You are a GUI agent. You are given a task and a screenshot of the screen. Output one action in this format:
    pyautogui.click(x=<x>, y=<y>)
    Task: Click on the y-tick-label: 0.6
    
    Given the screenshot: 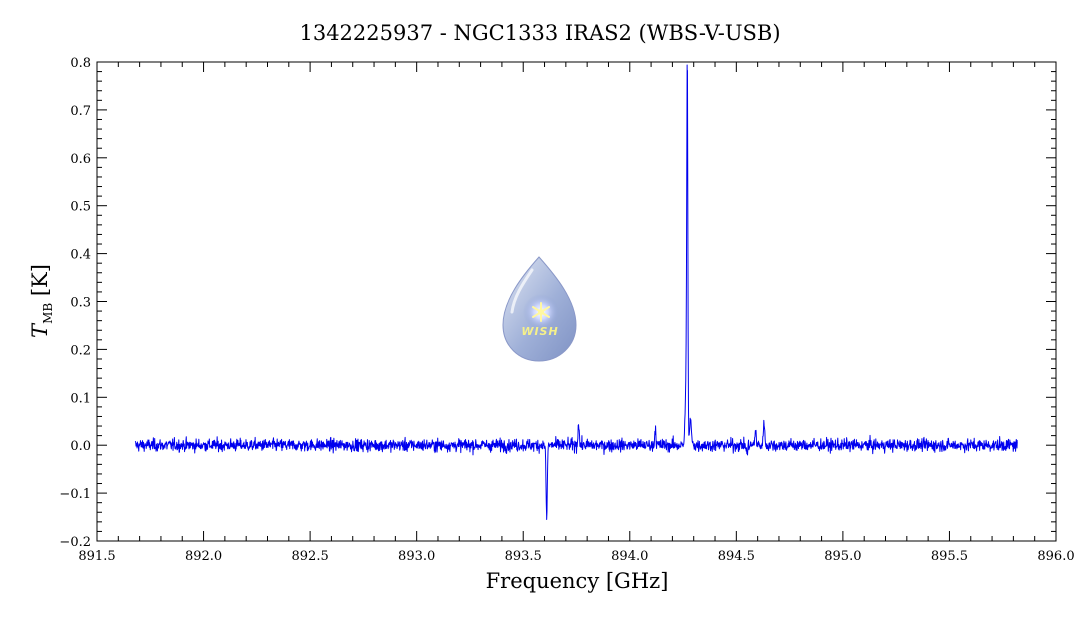 What is the action you would take?
    pyautogui.click(x=80, y=159)
    